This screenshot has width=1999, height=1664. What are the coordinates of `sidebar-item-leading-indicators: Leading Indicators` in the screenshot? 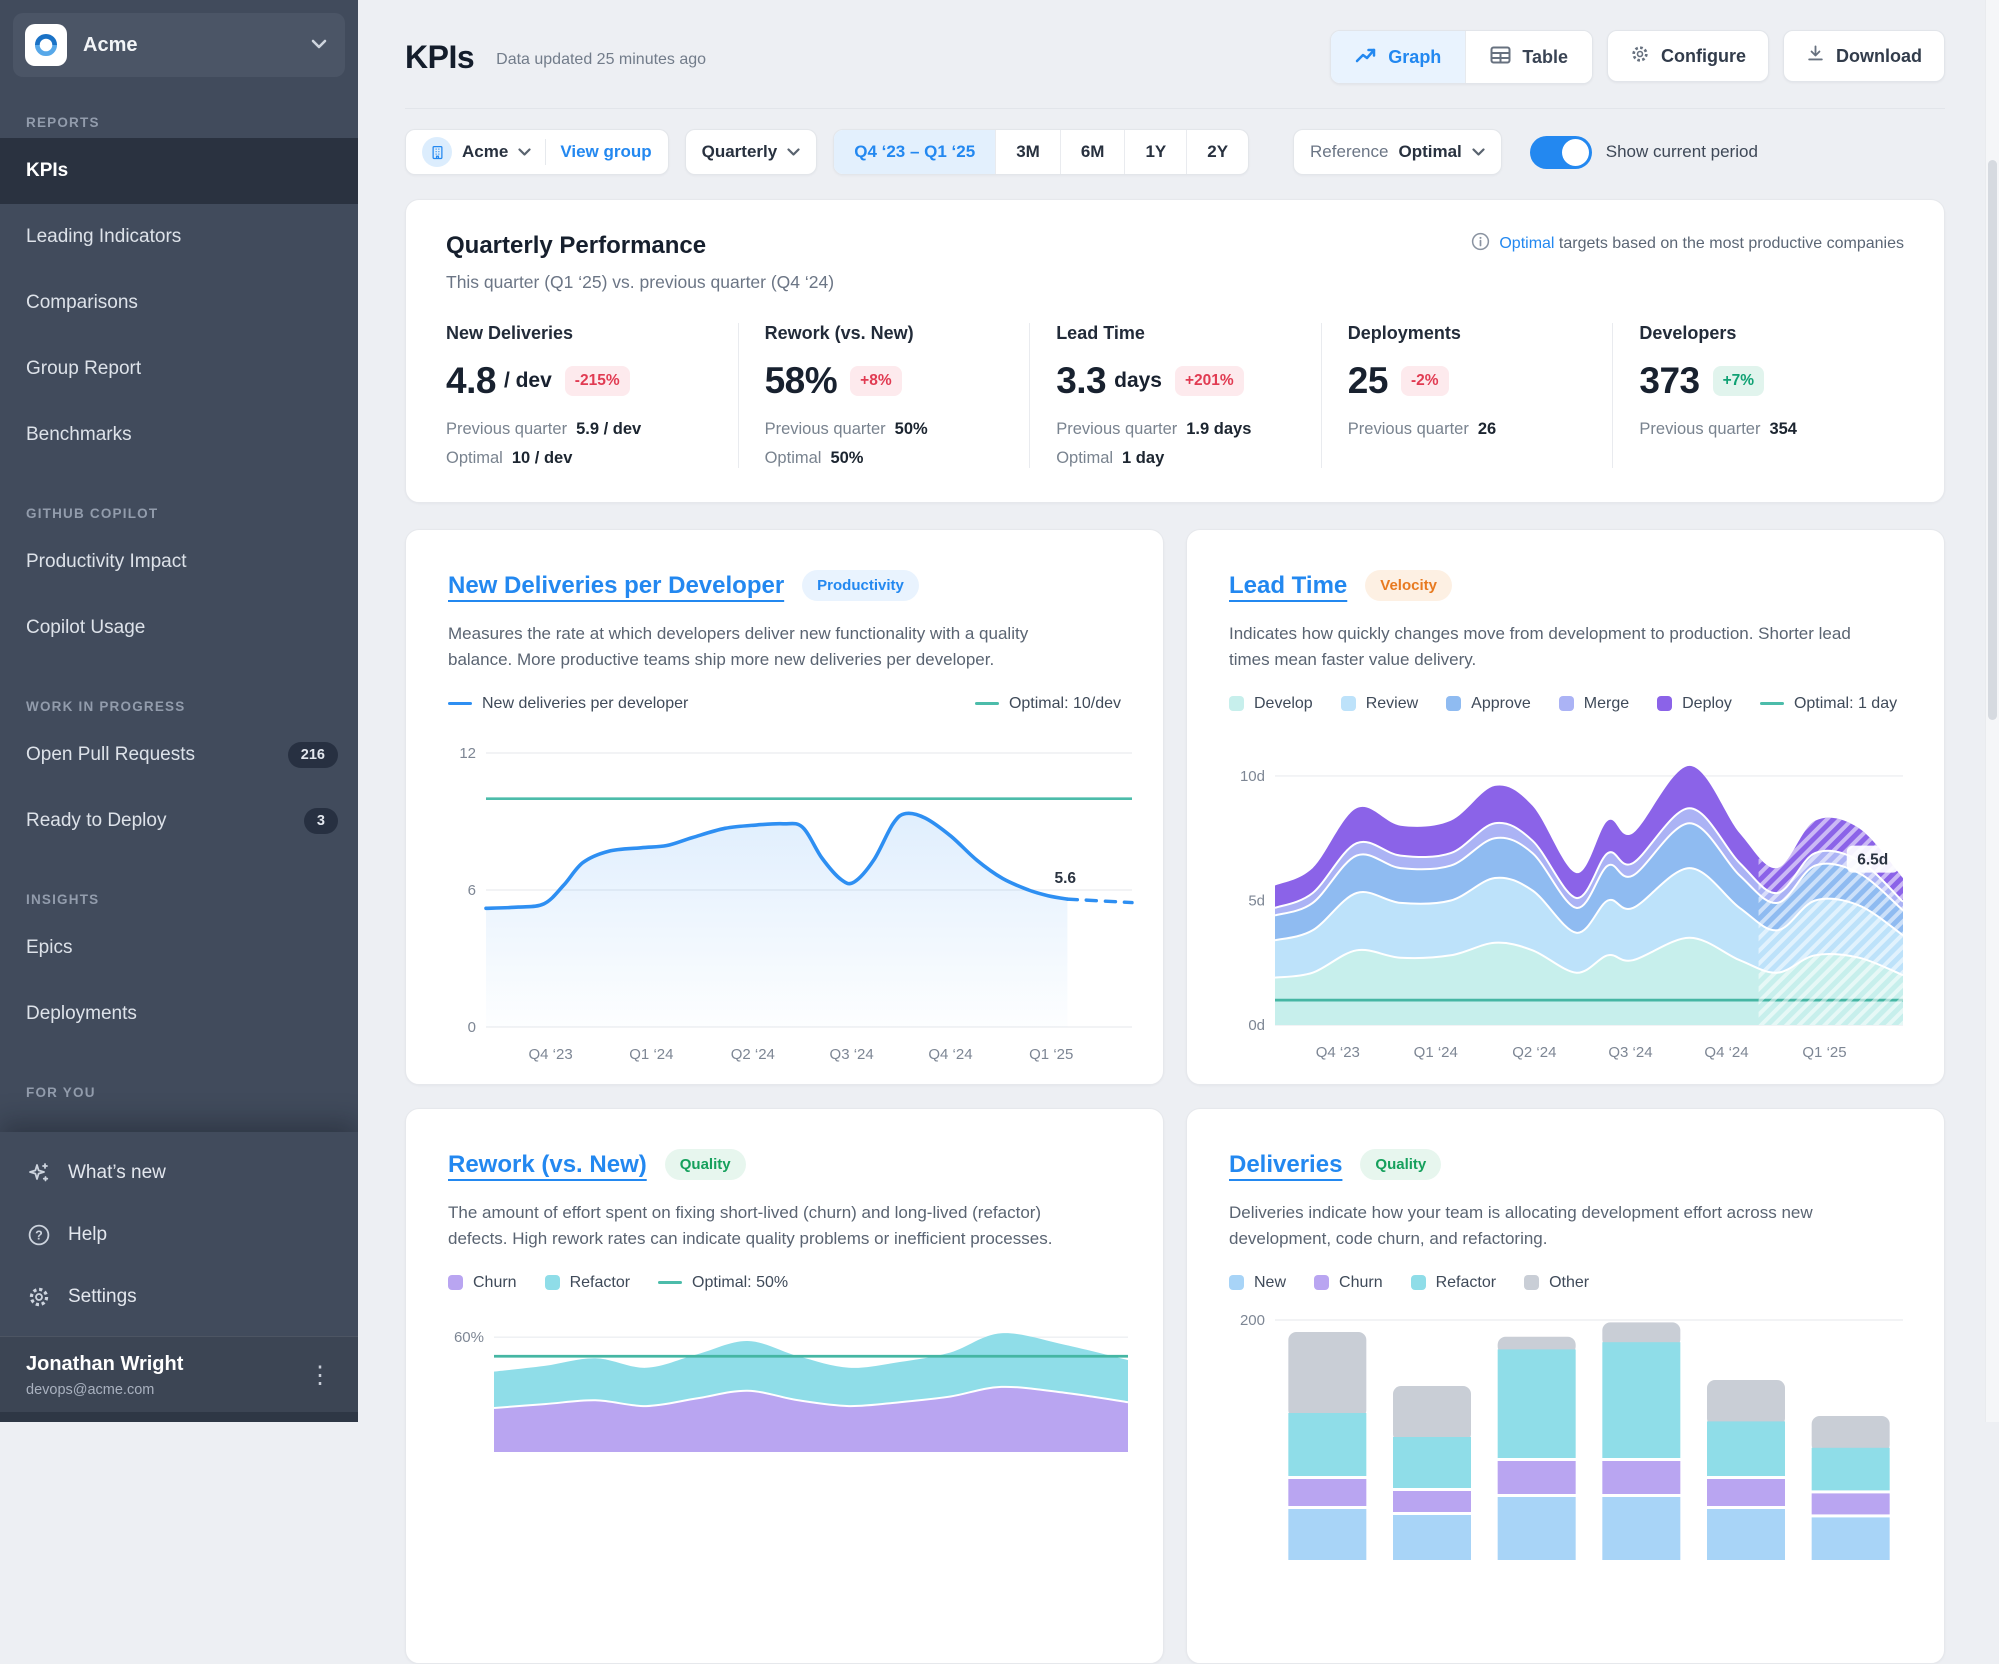 It's located at (179, 237).